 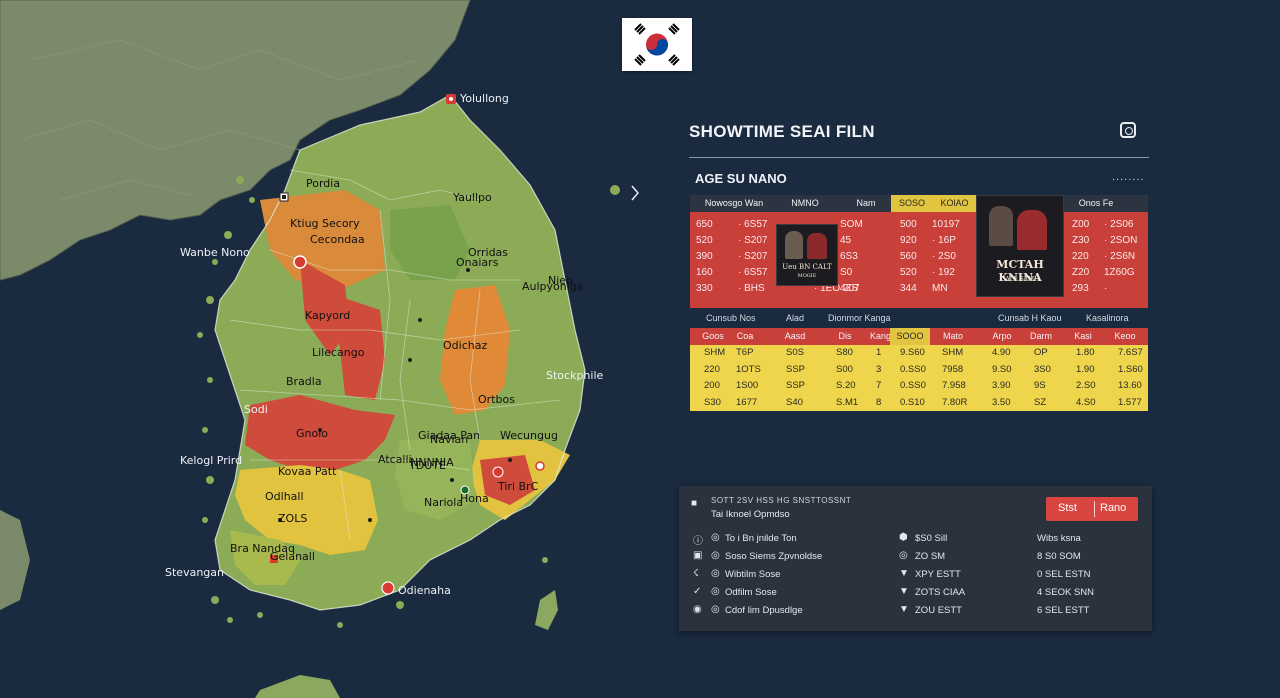 I want to click on table-cell: 520, so click(x=908, y=272).